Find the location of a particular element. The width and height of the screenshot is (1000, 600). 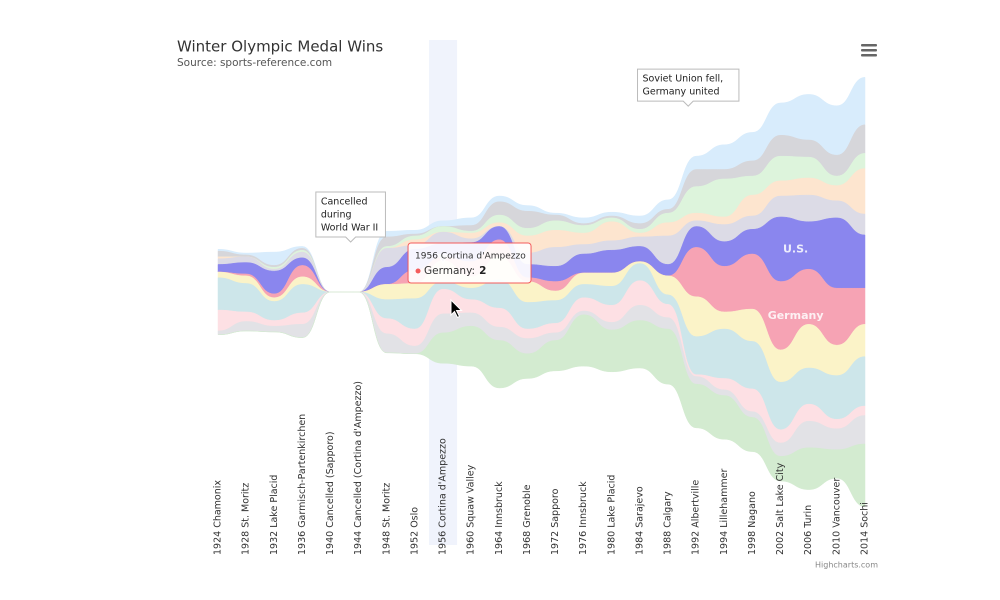

x-tick-label: 1998 Nagano is located at coordinates (752, 523).